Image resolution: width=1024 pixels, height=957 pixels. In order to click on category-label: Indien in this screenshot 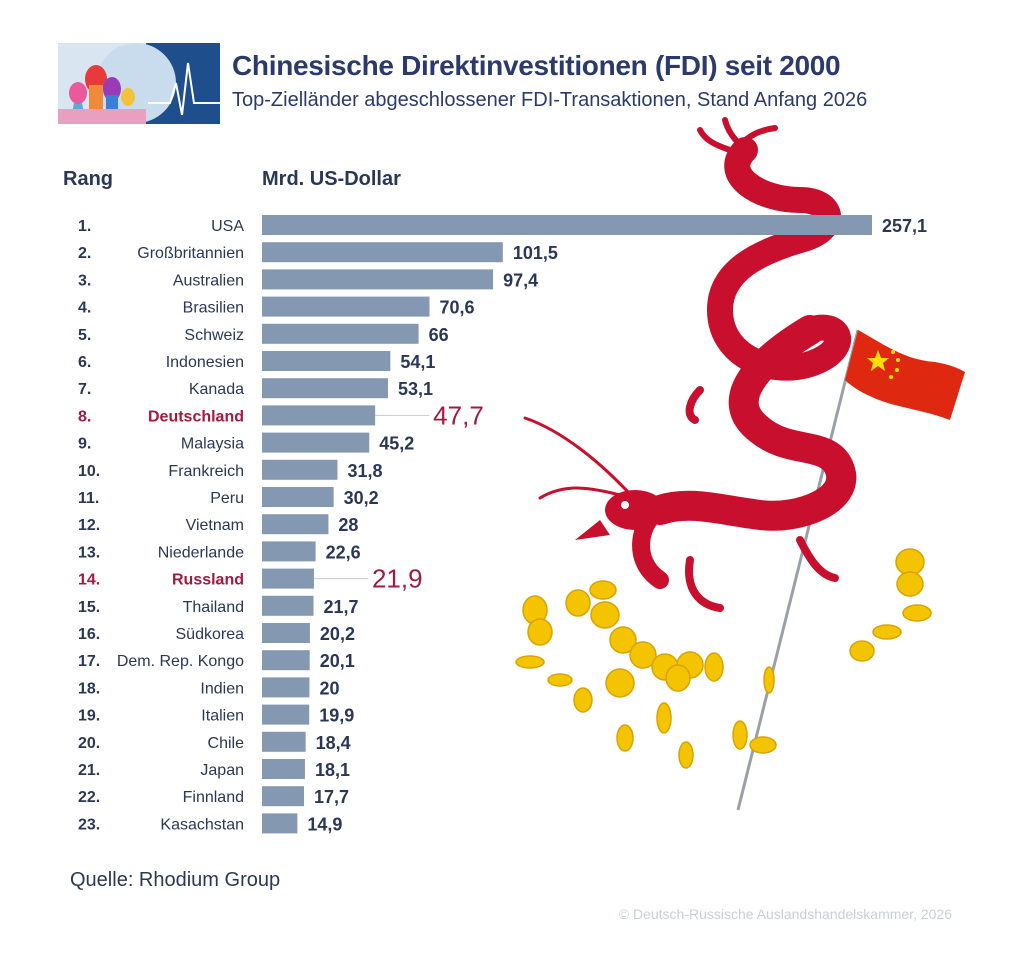, I will do `click(222, 688)`.